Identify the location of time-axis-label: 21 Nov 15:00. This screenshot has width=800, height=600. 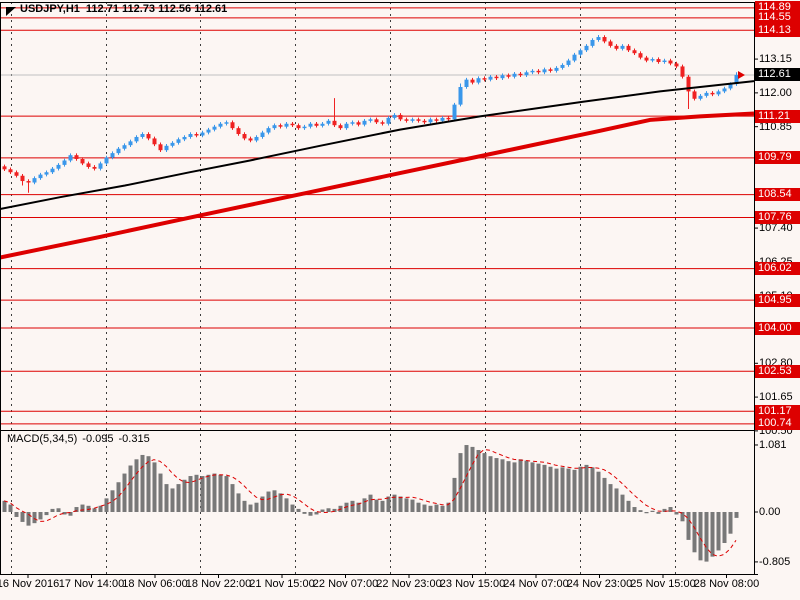
(282, 584).